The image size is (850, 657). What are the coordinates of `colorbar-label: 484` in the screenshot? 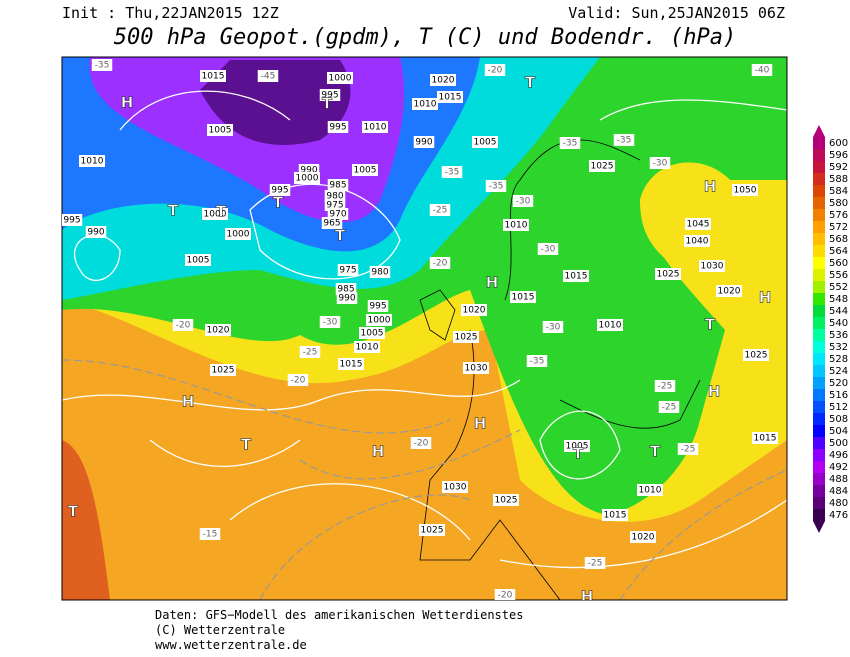 It's located at (838, 491).